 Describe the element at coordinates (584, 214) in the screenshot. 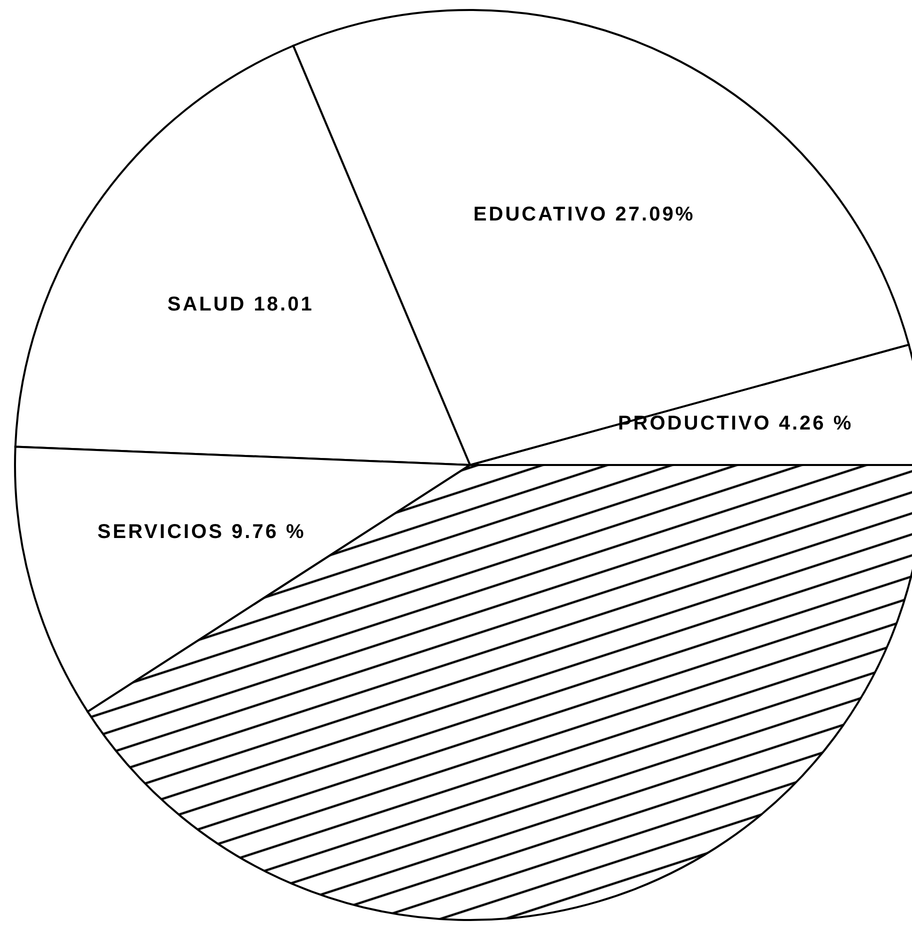

I see `slice-label: EDUCATIVO 27.09%` at that location.